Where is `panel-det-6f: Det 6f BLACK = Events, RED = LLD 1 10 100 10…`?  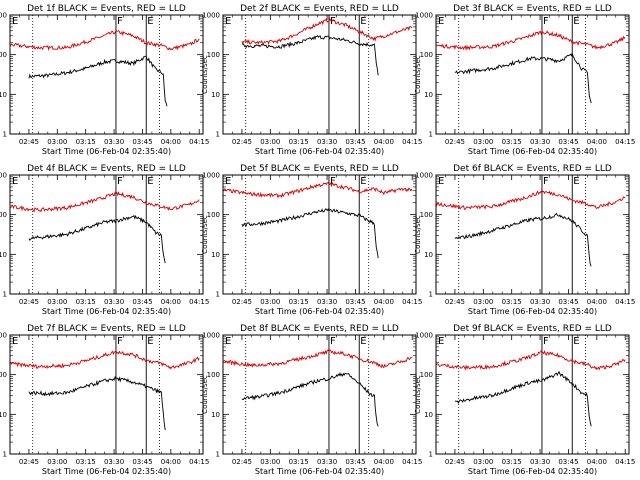 panel-det-6f: Det 6f BLACK = Events, RED = LLD 1 10 100 10… is located at coordinates (524, 240).